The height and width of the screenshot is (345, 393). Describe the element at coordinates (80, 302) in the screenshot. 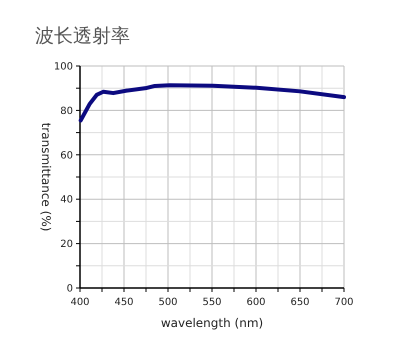

I see `x-tick-label: 400` at that location.